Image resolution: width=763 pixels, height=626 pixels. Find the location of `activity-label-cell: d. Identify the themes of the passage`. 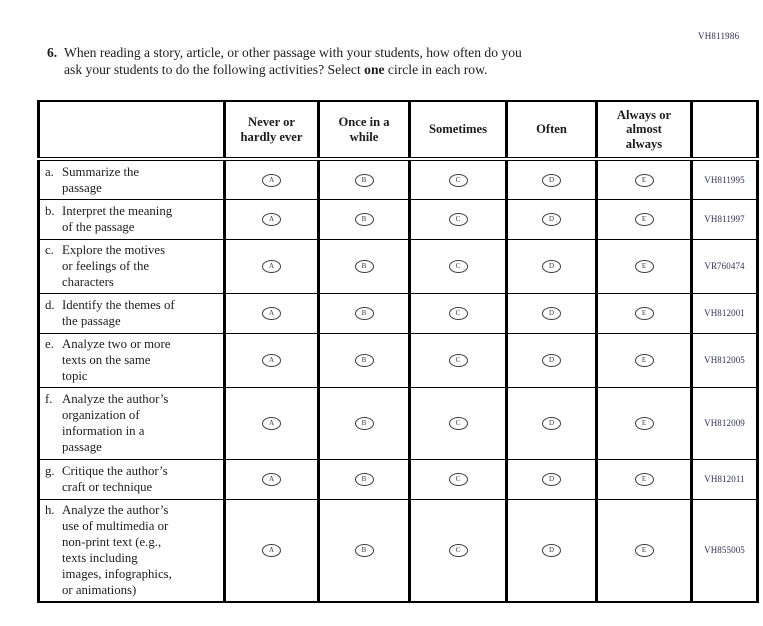

activity-label-cell: d. Identify the themes of the passage is located at coordinates (131, 313).